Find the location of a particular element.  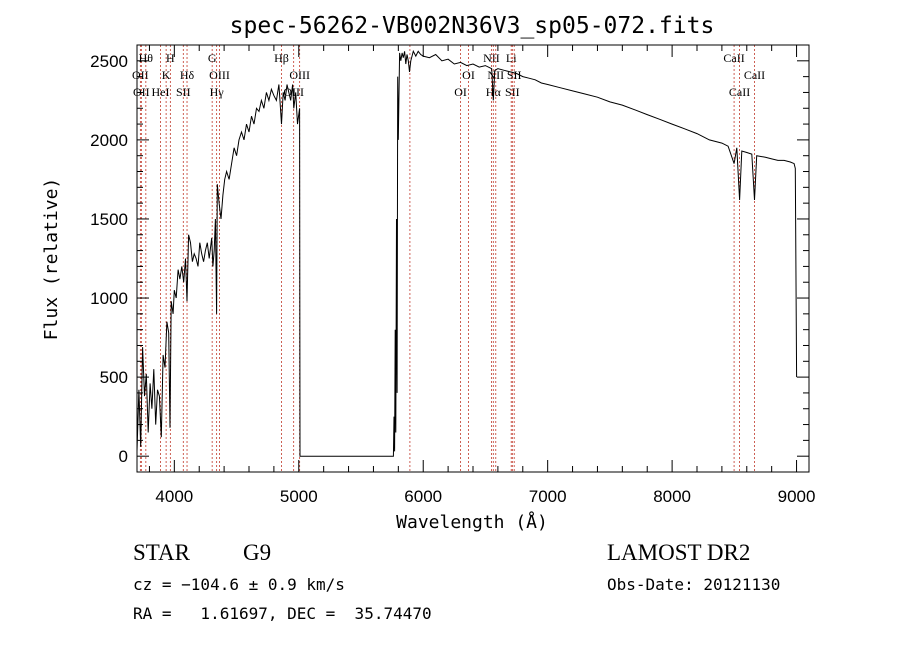

x-tick-label: 5000 is located at coordinates (299, 496).